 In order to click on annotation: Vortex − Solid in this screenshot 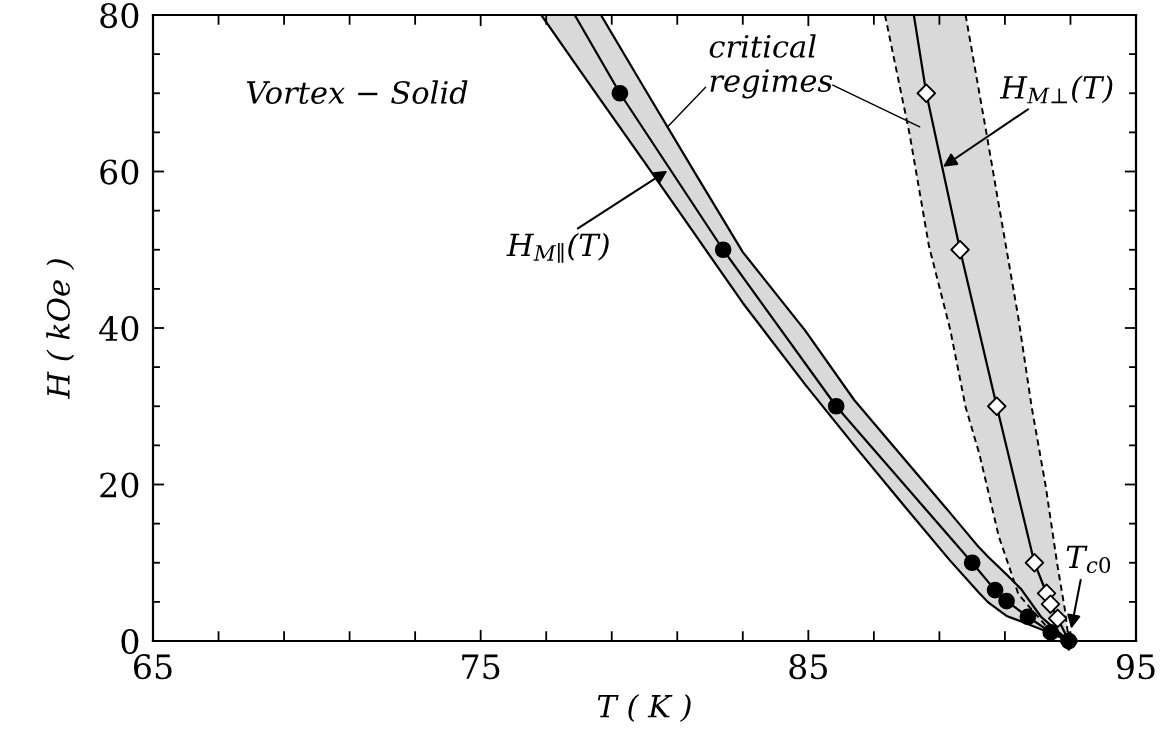, I will do `click(357, 92)`.